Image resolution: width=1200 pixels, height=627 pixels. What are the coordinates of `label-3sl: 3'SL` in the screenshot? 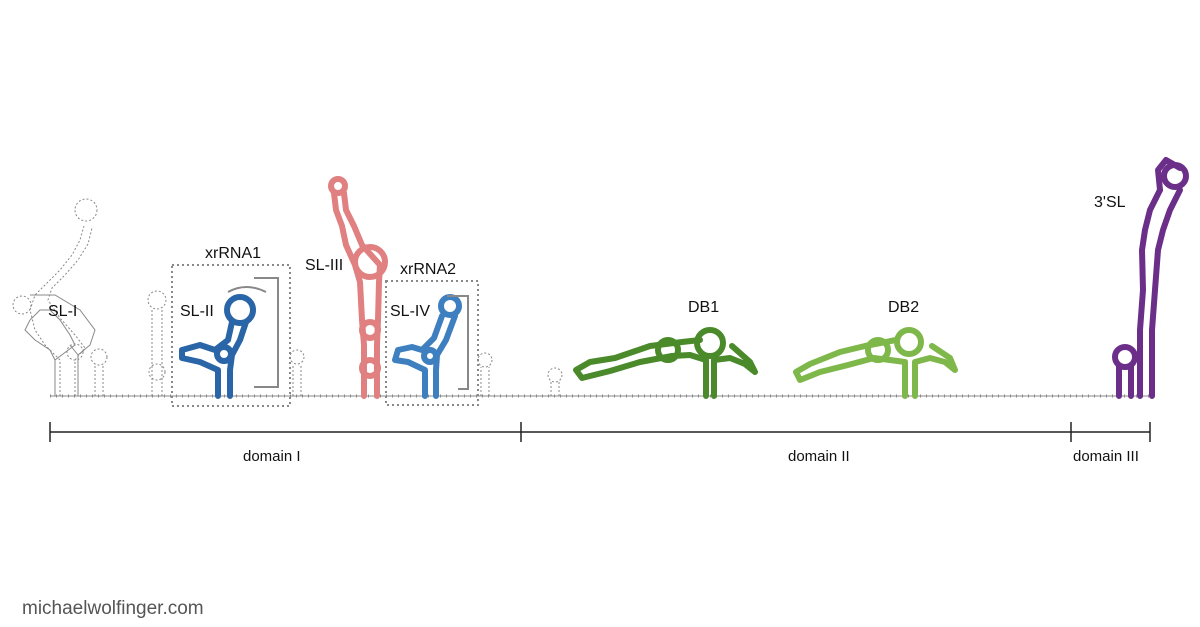 It's located at (1110, 202).